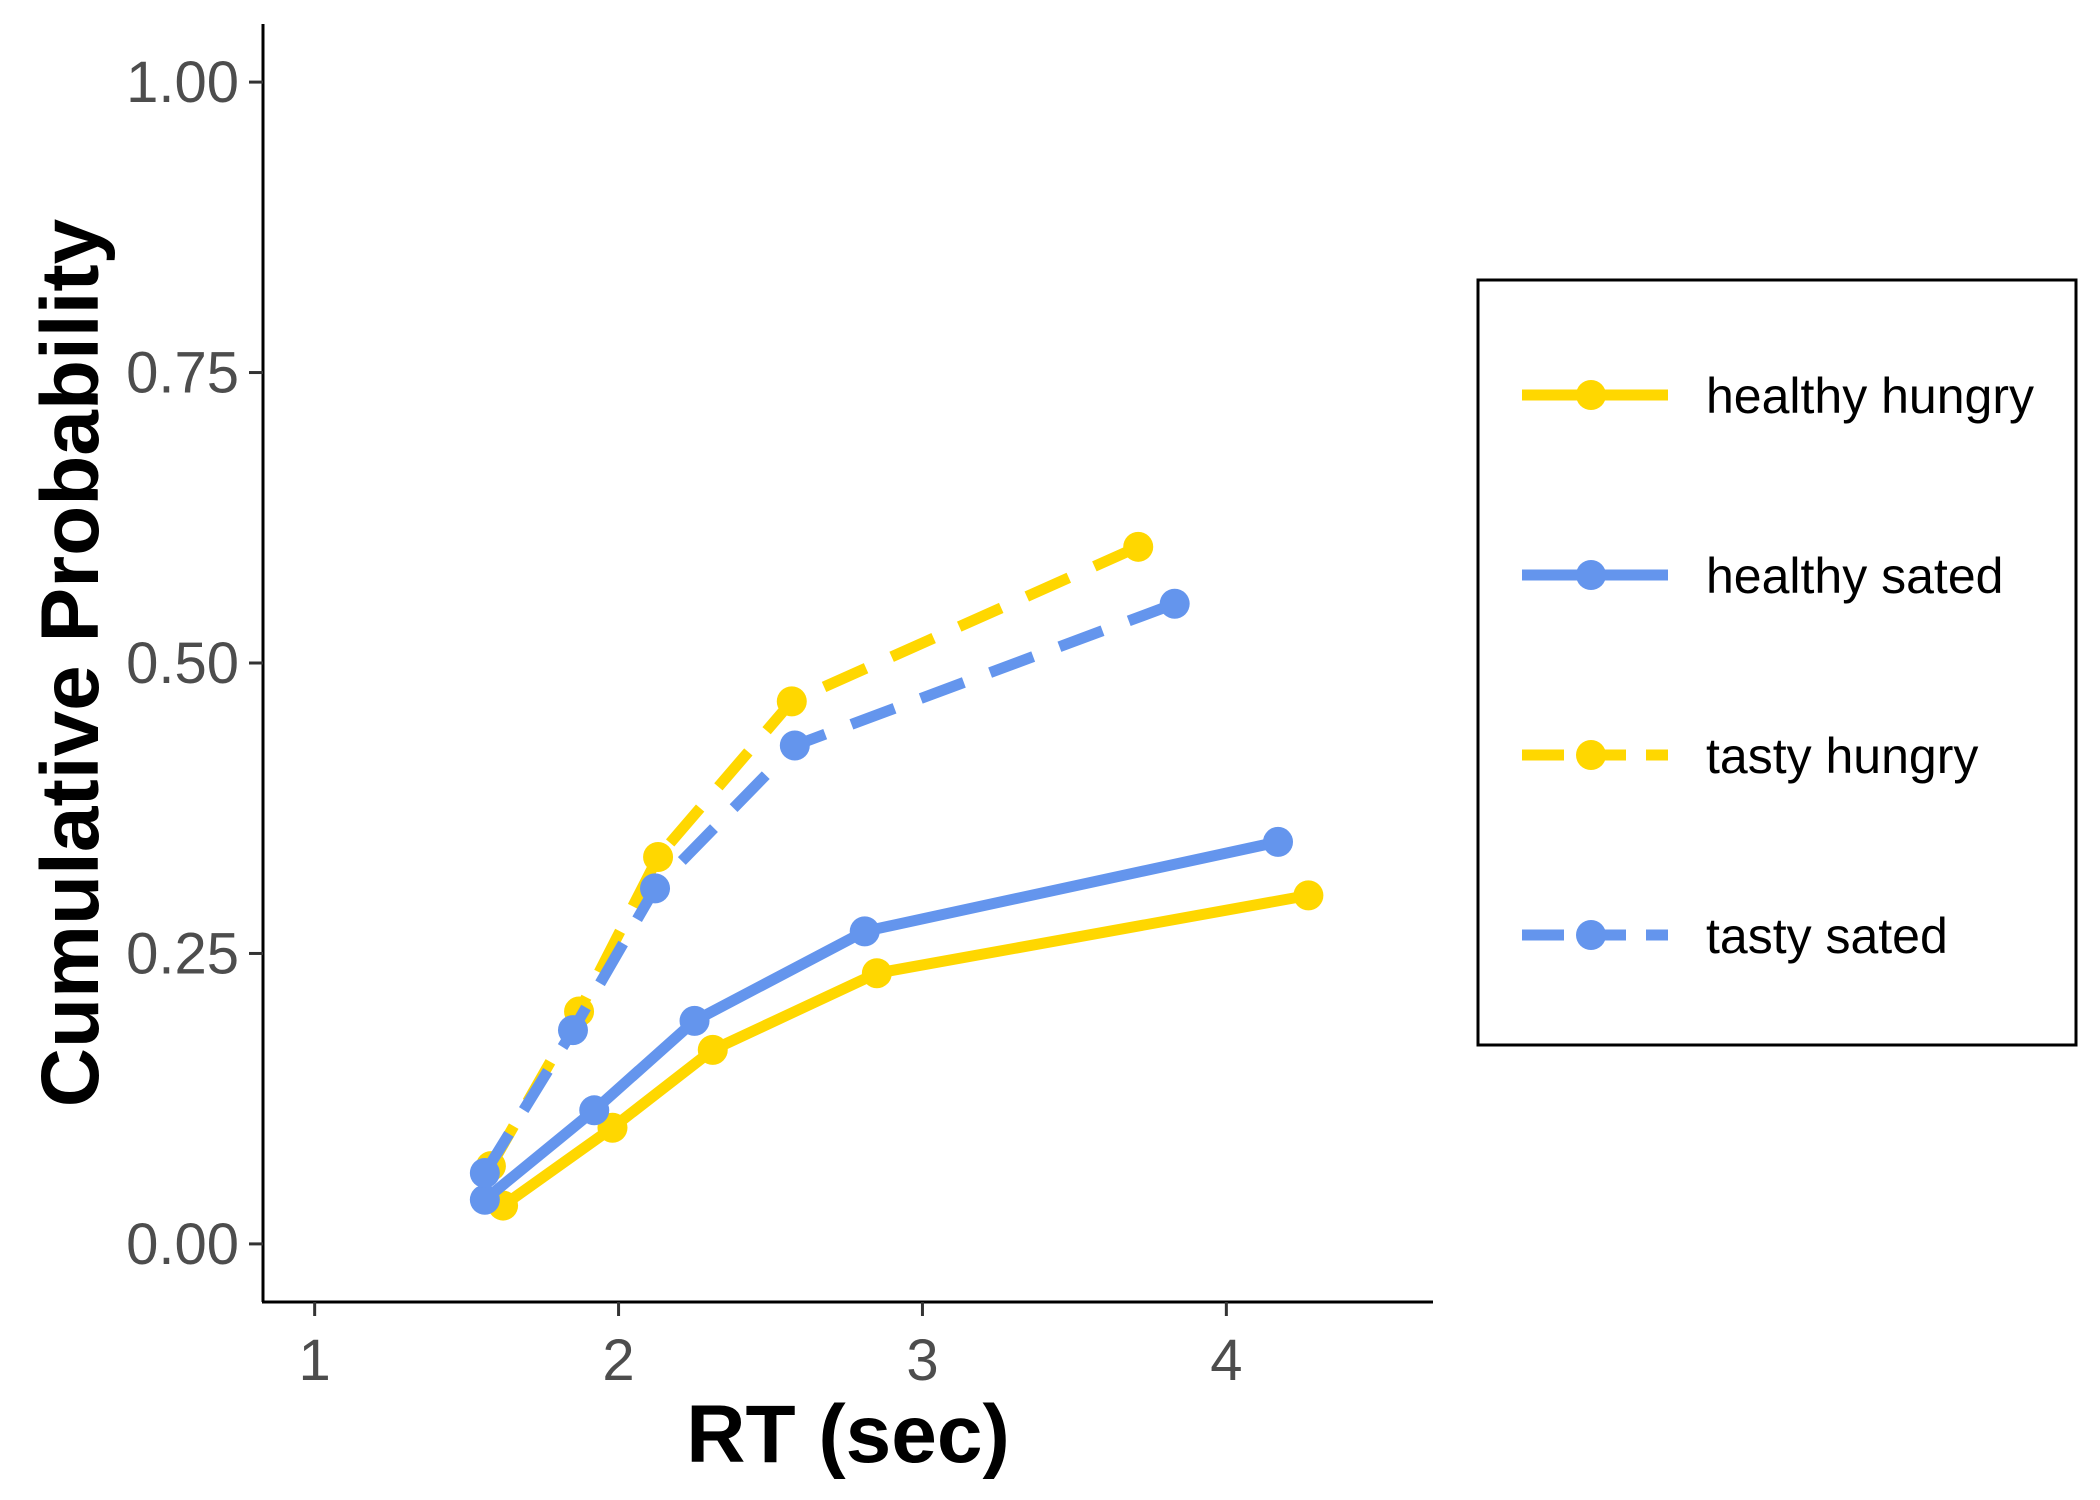  I want to click on y-axis-title: Cumulative Probability, so click(70, 662).